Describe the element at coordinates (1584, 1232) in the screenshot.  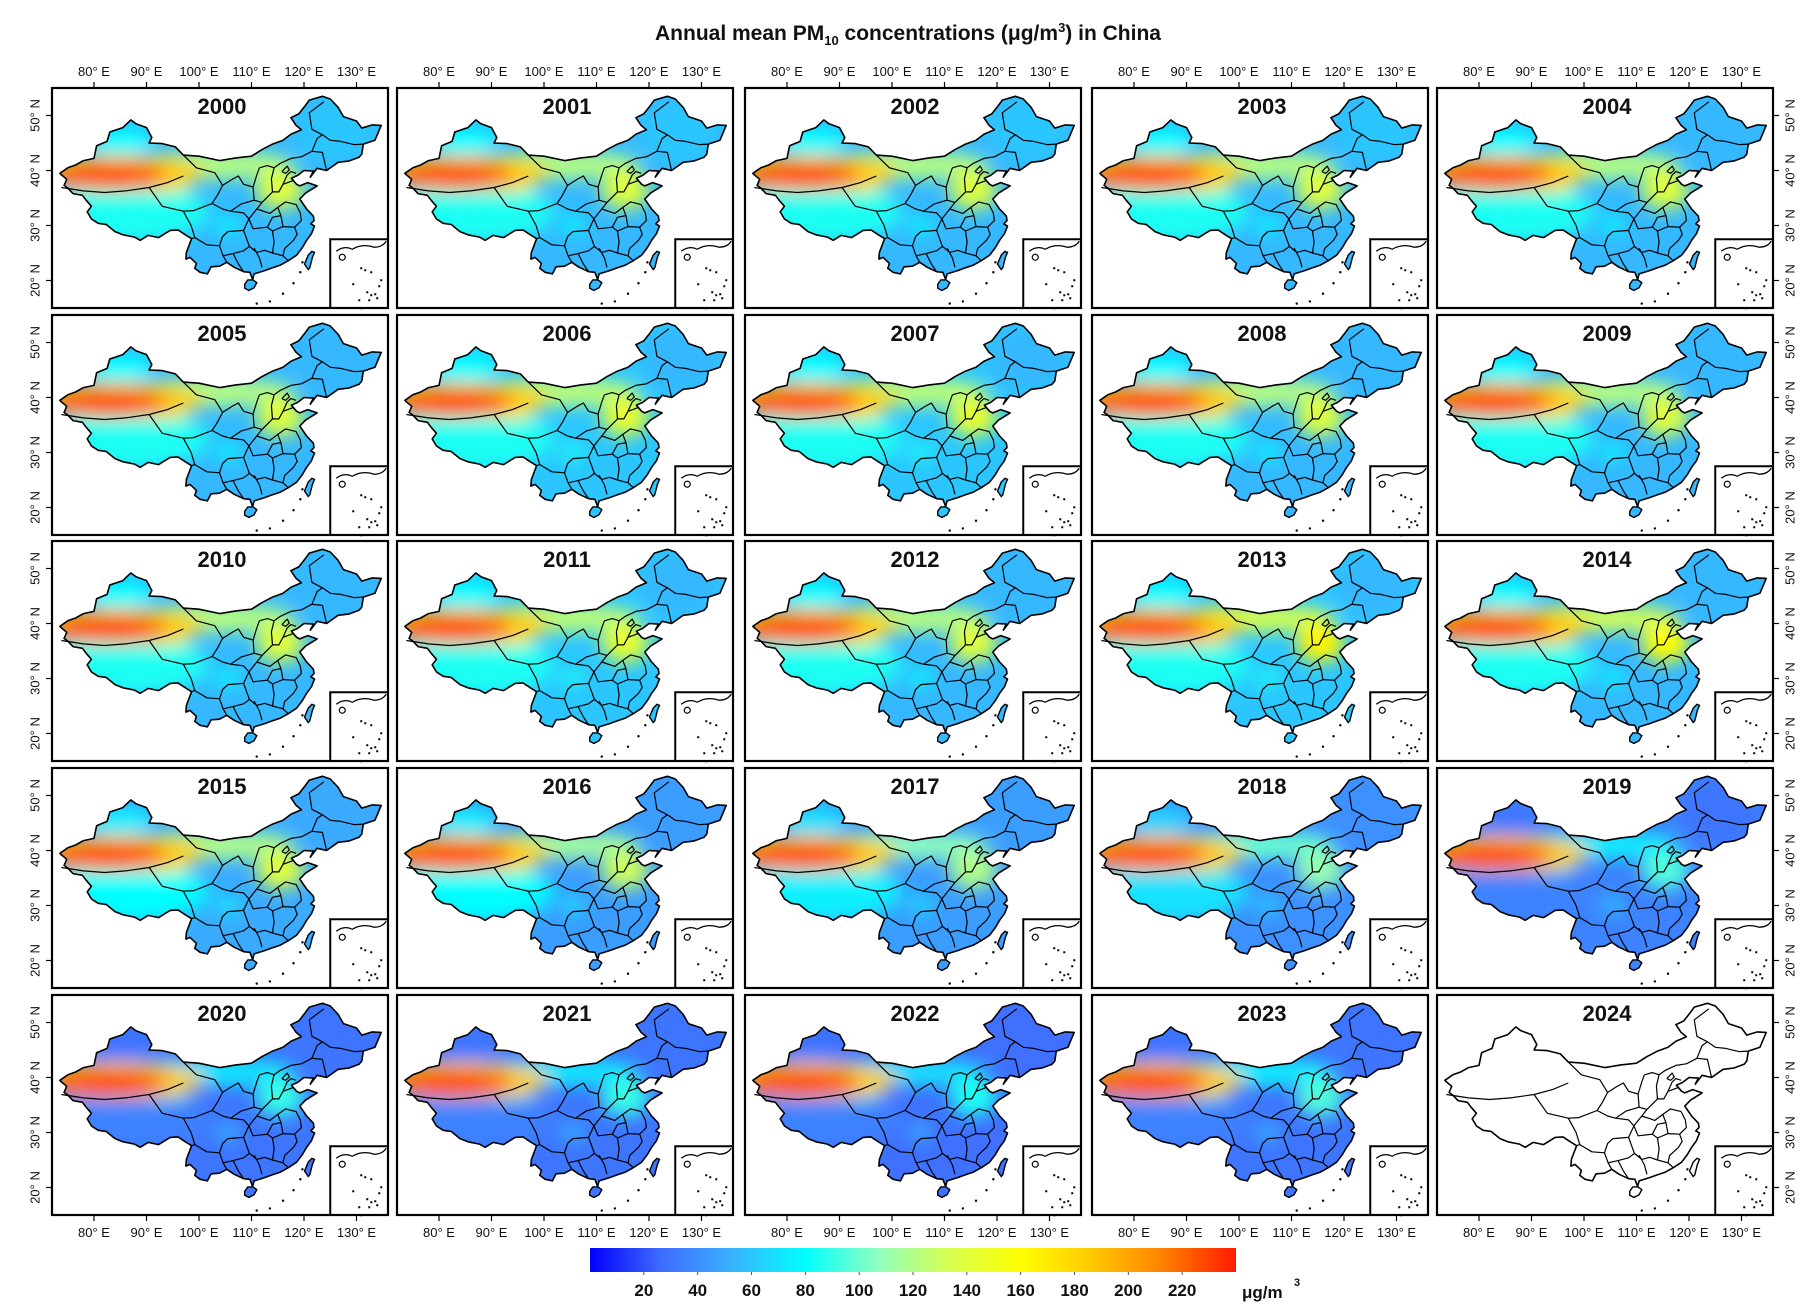
I see `x-tick-label: 100° E` at that location.